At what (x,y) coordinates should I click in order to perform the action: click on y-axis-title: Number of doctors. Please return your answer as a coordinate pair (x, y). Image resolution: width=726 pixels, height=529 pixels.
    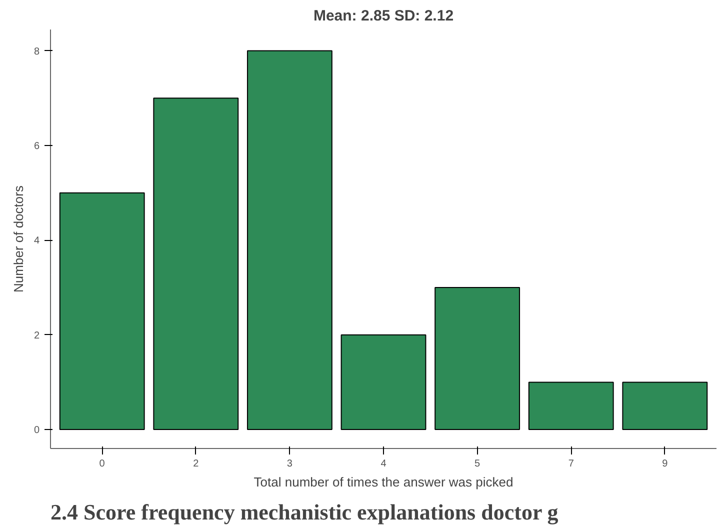
    Looking at the image, I should click on (18, 238).